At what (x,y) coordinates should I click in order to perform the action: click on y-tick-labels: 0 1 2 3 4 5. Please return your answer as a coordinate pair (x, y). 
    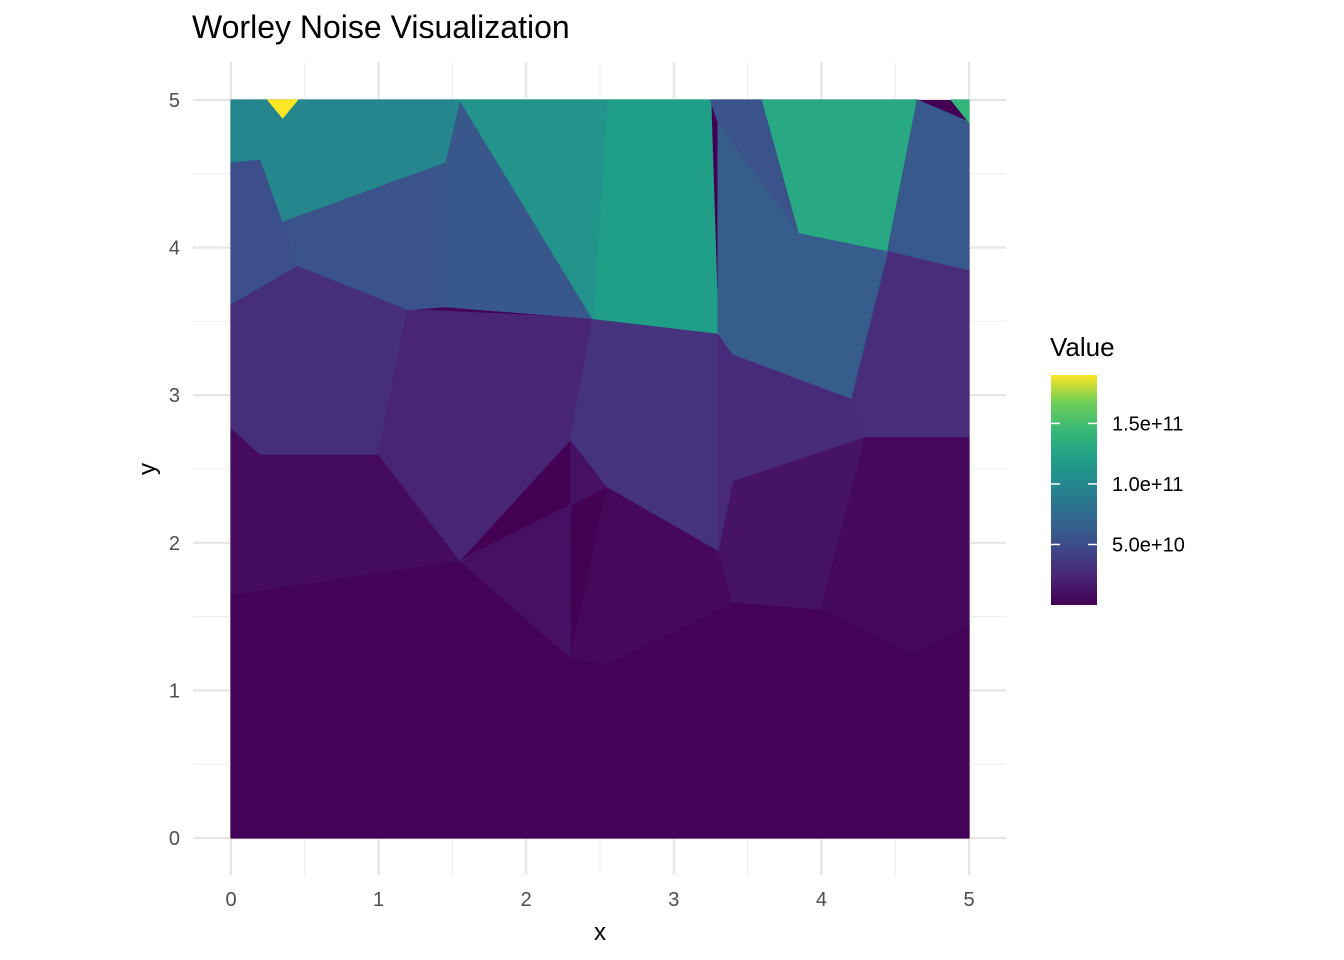
    Looking at the image, I should click on (174, 470).